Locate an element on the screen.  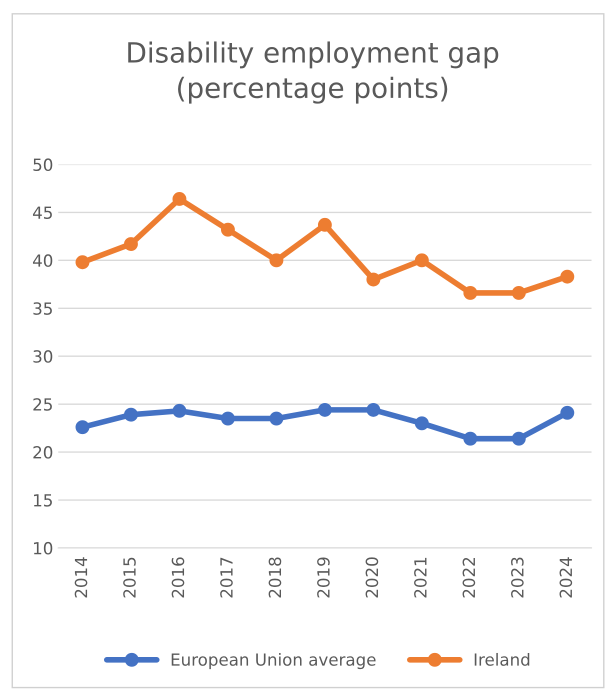
x-tick-label: 2015 is located at coordinates (129, 578).